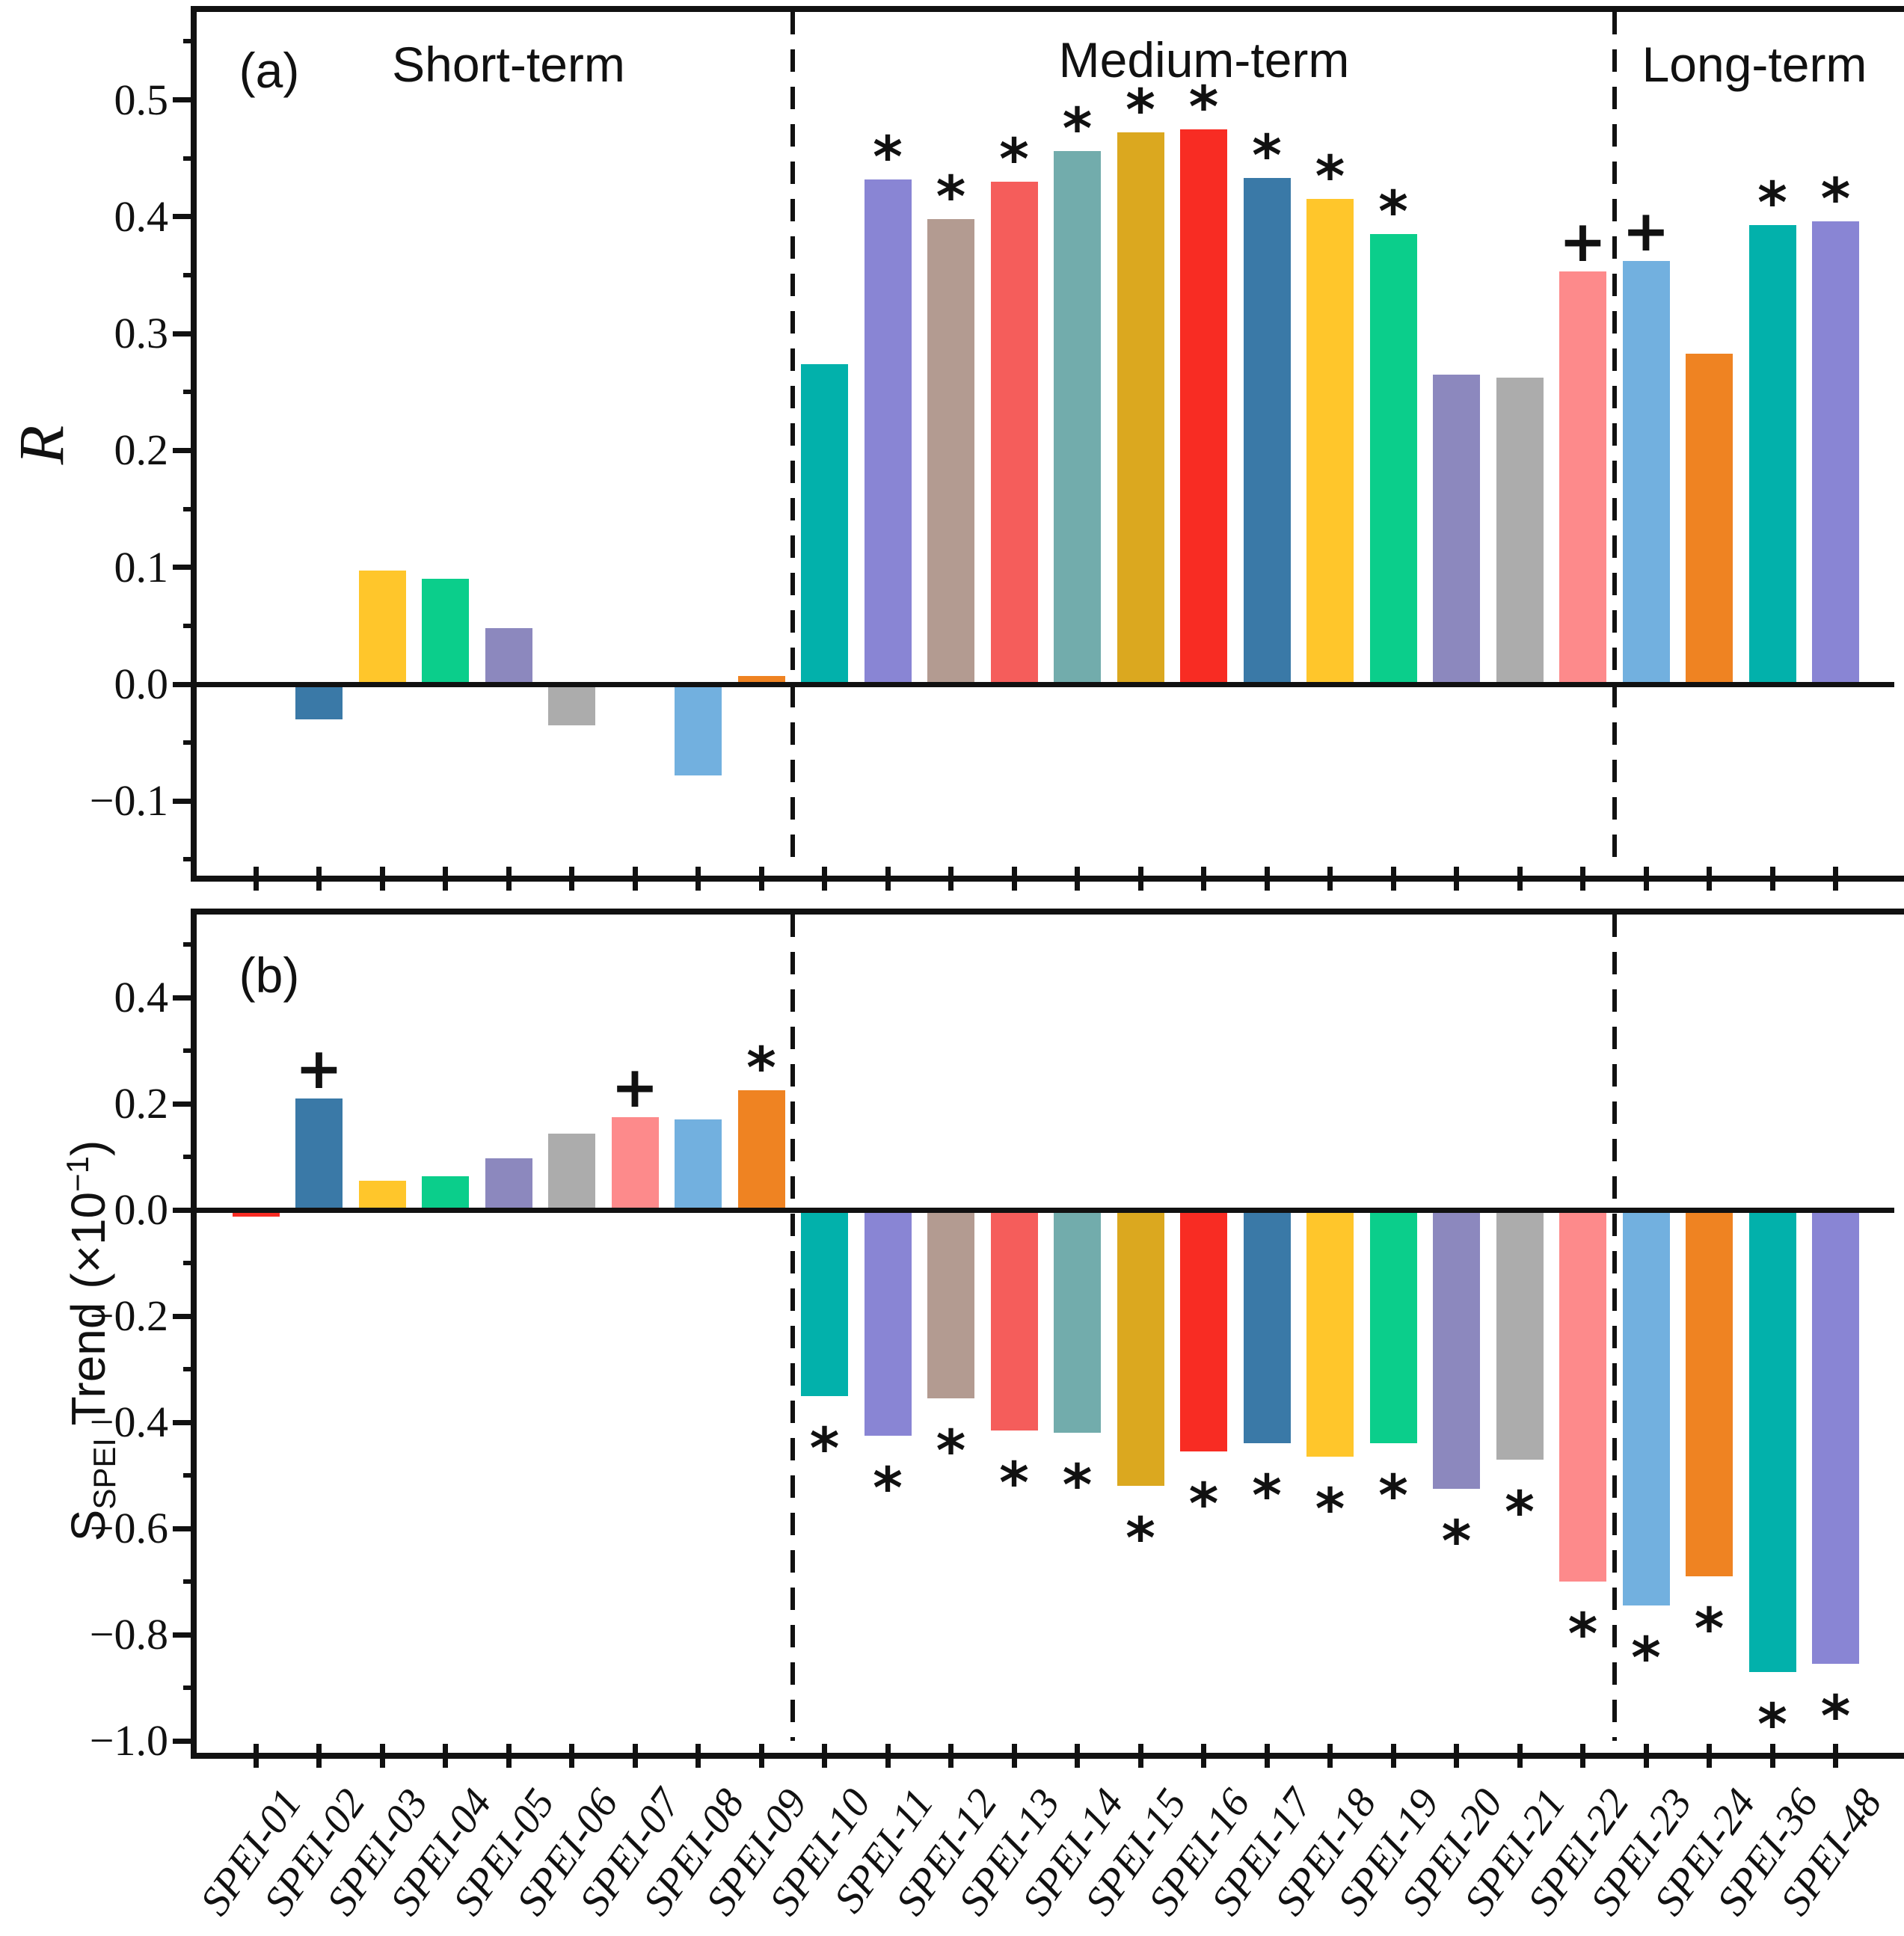 The height and width of the screenshot is (1936, 1904). What do you see at coordinates (698, 1164) in the screenshot?
I see `bar-SPEI-08-panel-b` at bounding box center [698, 1164].